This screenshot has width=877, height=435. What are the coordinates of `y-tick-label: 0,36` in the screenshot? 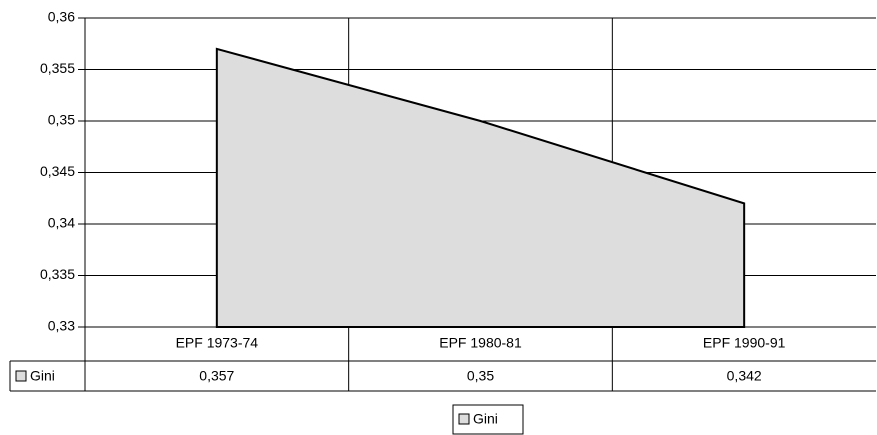 It's located at (61, 17).